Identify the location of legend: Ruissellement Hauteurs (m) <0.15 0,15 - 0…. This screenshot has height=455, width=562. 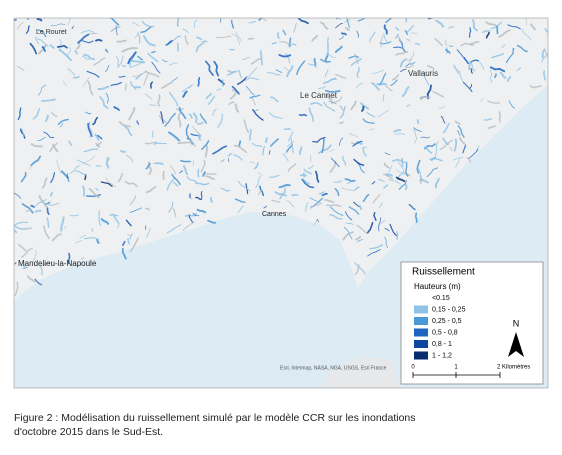
(472, 323).